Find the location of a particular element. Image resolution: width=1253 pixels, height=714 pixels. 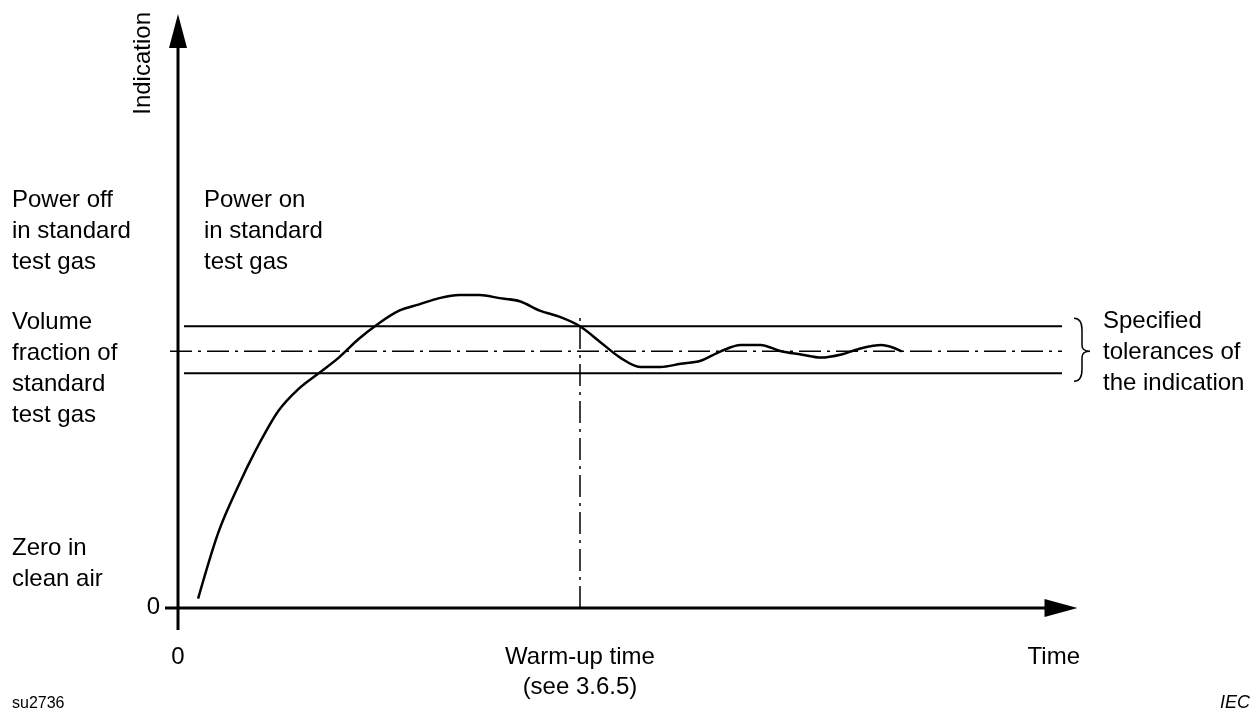

text: 0 is located at coordinates (153, 605).